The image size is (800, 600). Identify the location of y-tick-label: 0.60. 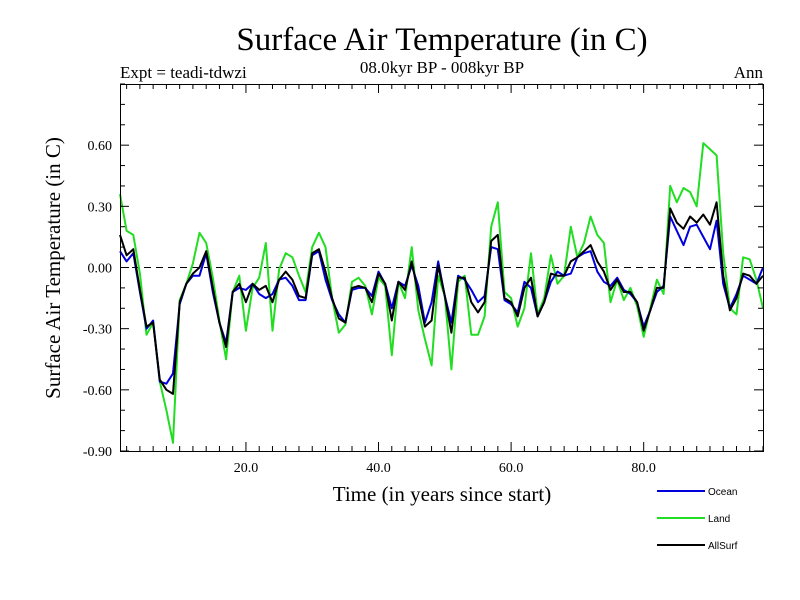
(100, 146).